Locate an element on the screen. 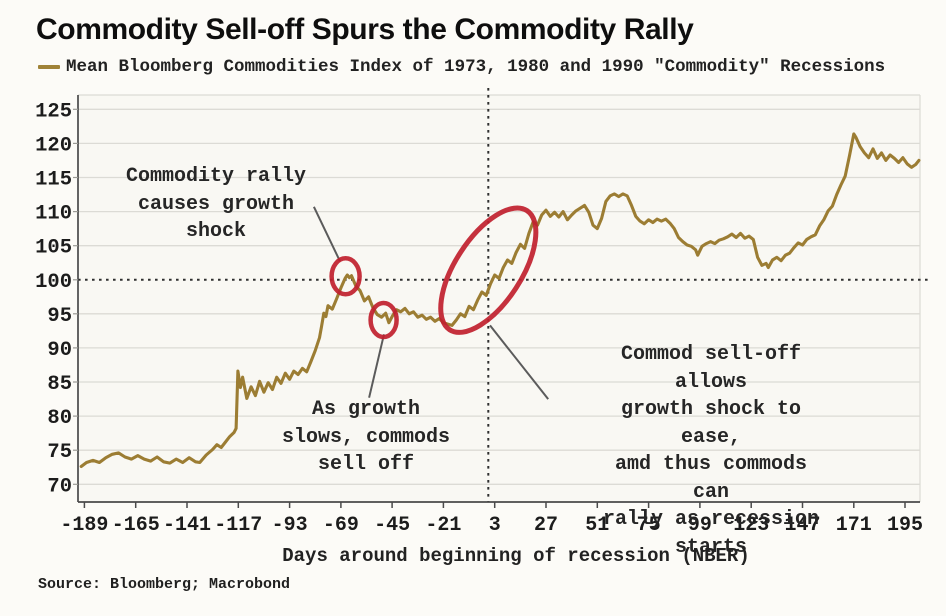 This screenshot has width=946, height=616. y-tick-label: 125 is located at coordinates (53, 111).